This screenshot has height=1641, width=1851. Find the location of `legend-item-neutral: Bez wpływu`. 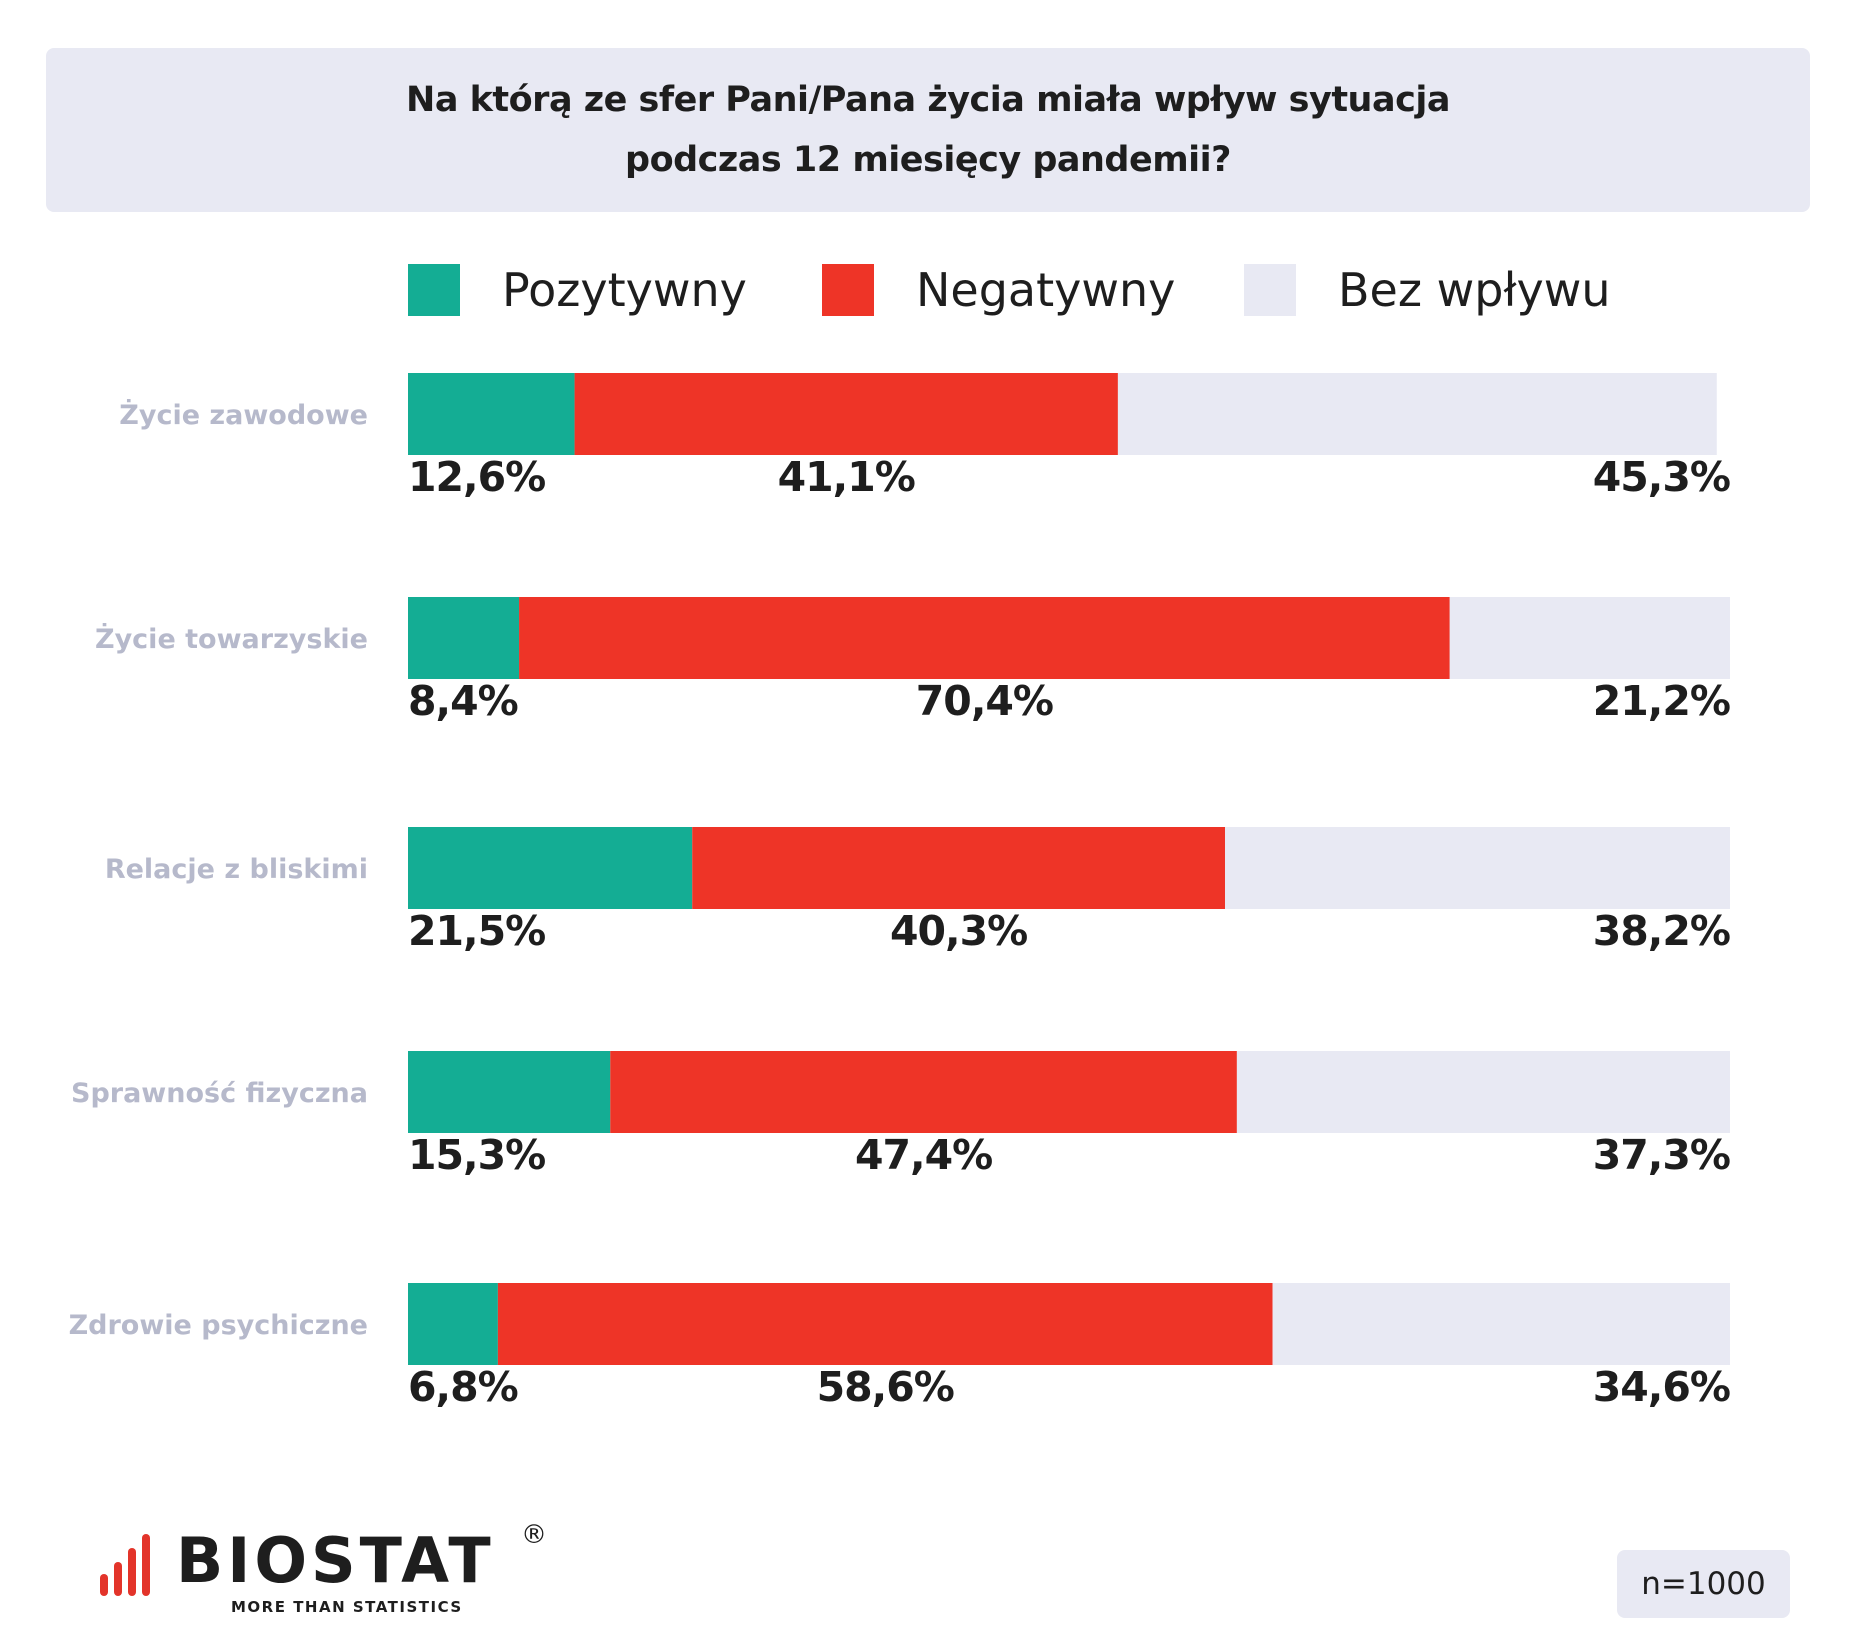

legend-item-neutral: Bez wpływu is located at coordinates (1427, 290).